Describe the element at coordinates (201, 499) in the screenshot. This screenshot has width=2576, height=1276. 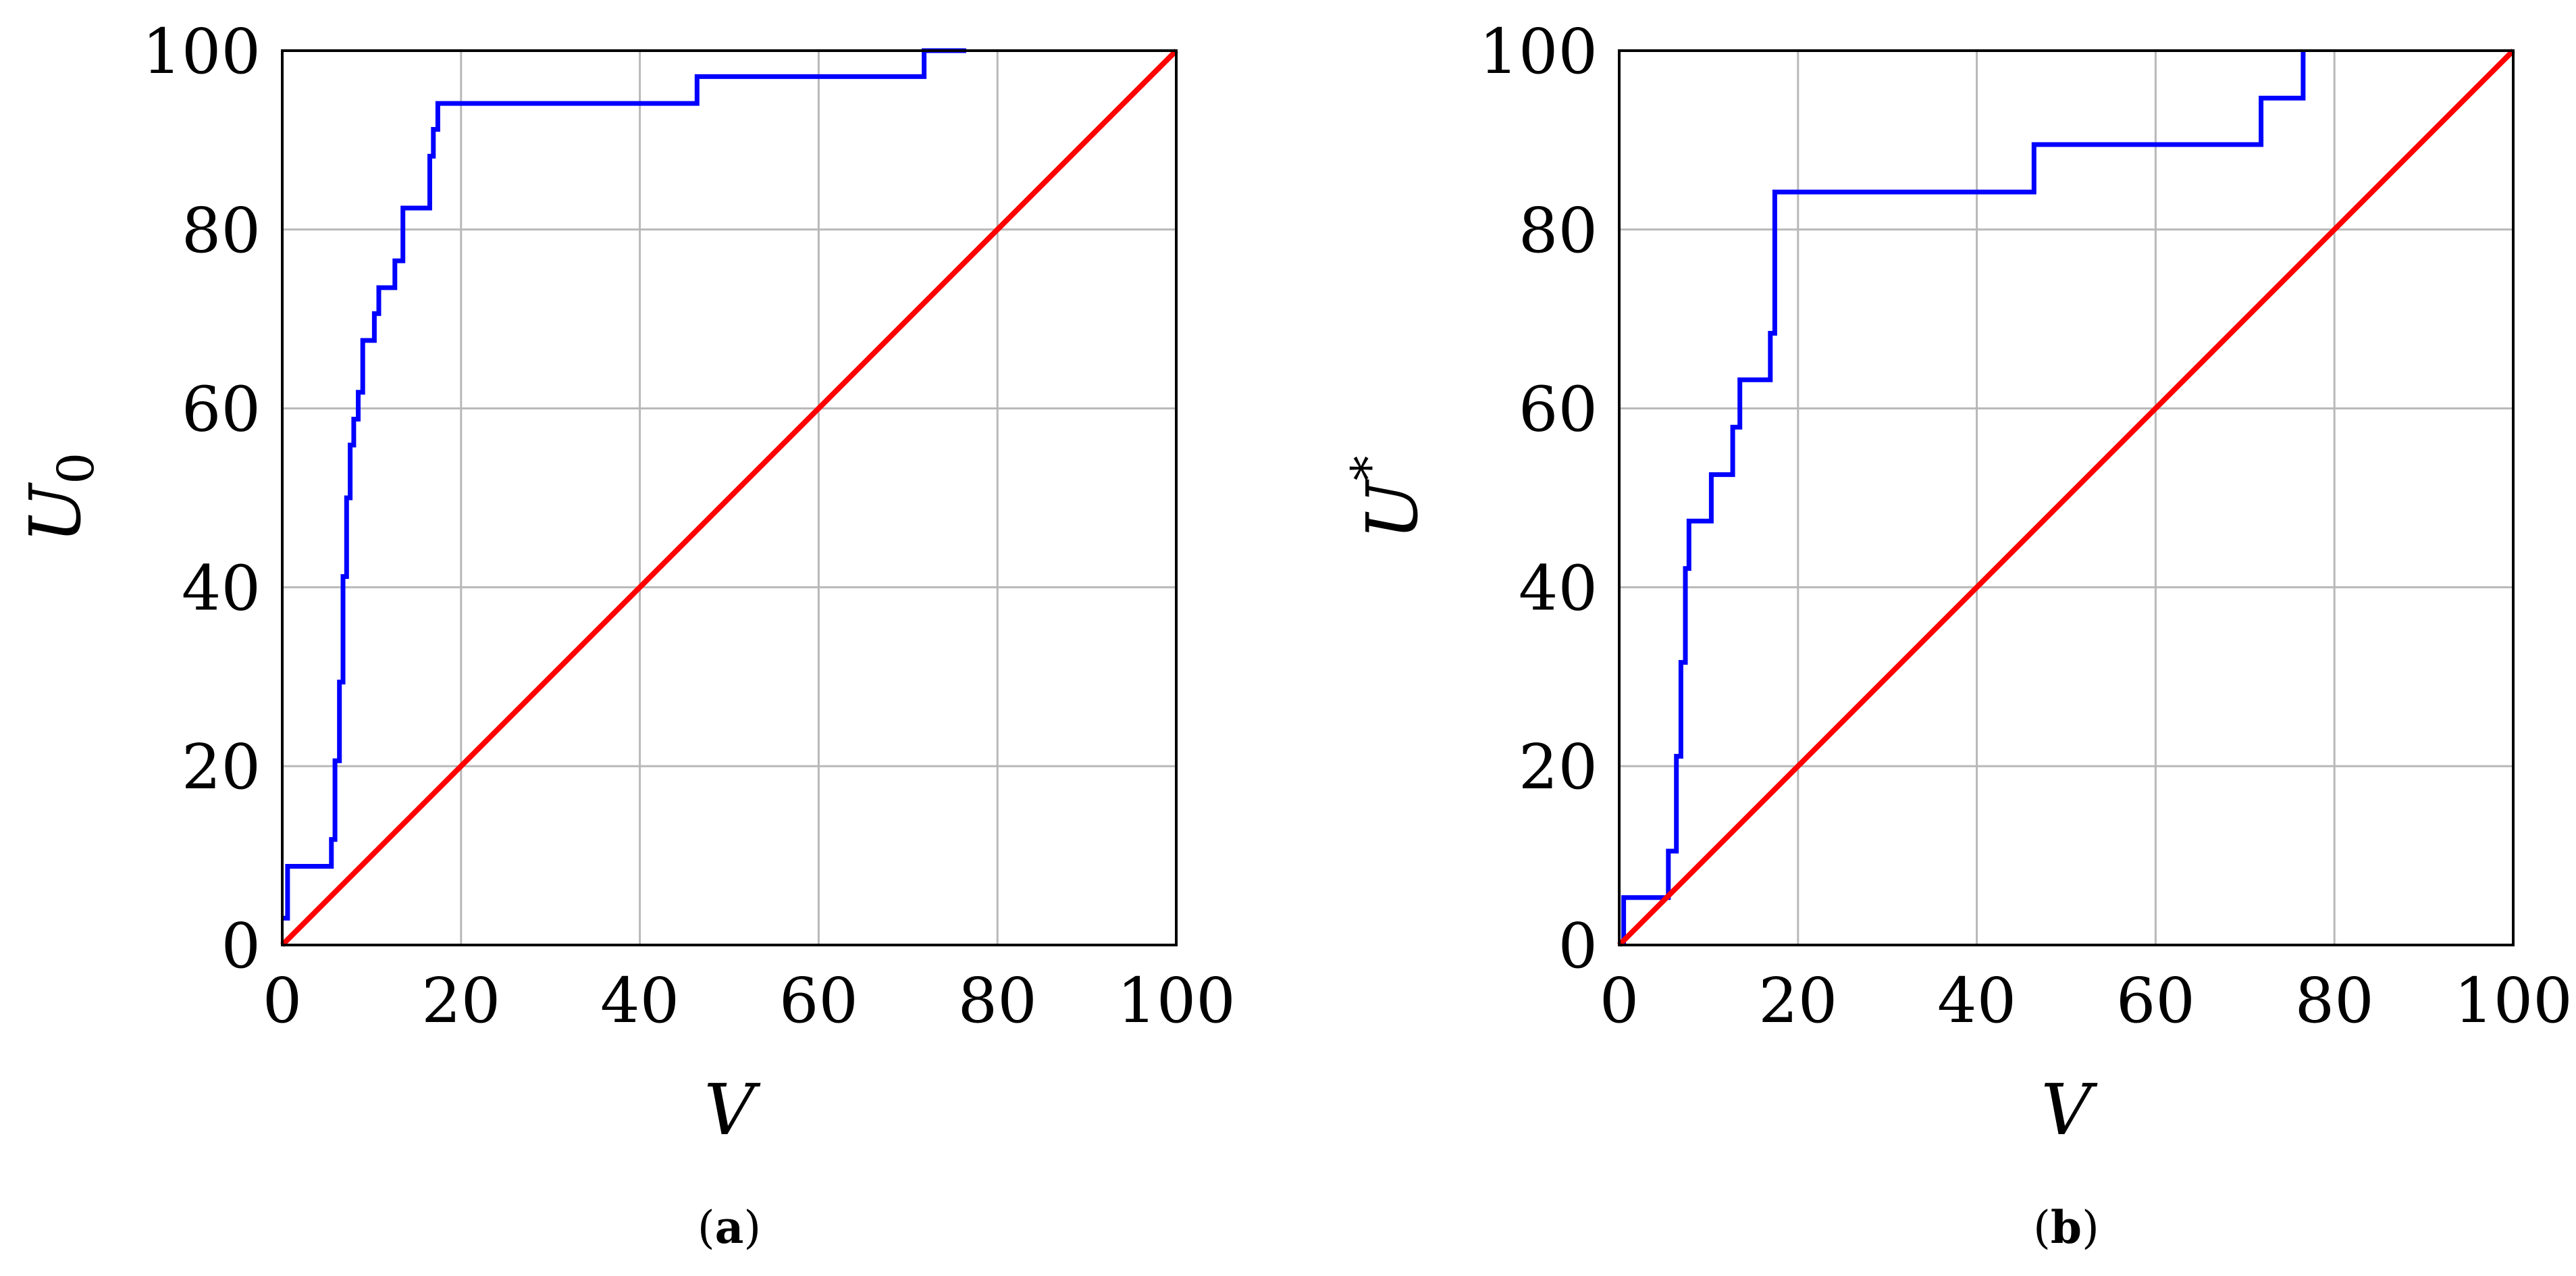
I see `y-tick-labels-a: 0 20 40 60 80 100` at that location.